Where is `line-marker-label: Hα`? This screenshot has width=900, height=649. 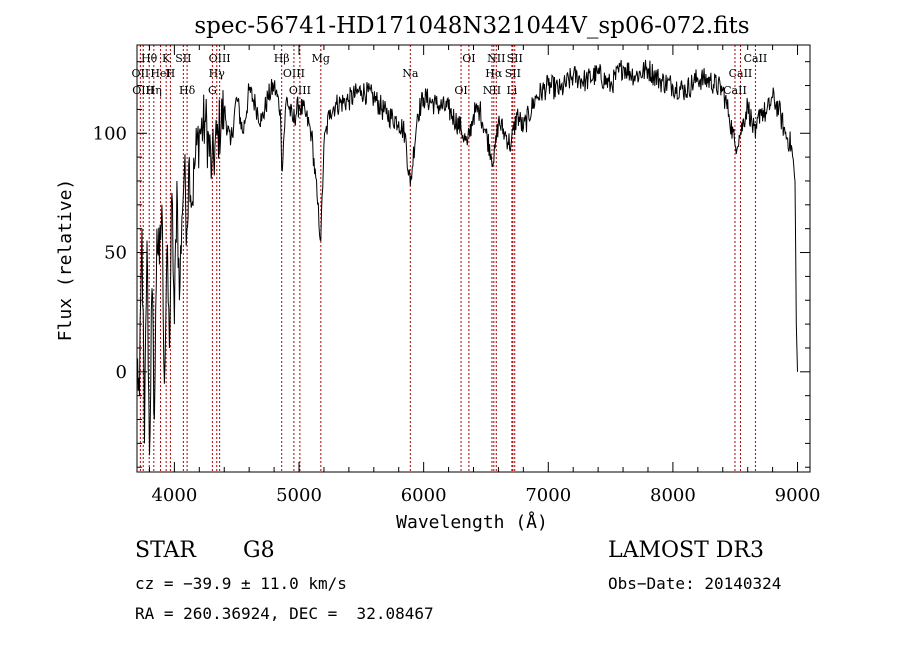
line-marker-label: Hα is located at coordinates (494, 73).